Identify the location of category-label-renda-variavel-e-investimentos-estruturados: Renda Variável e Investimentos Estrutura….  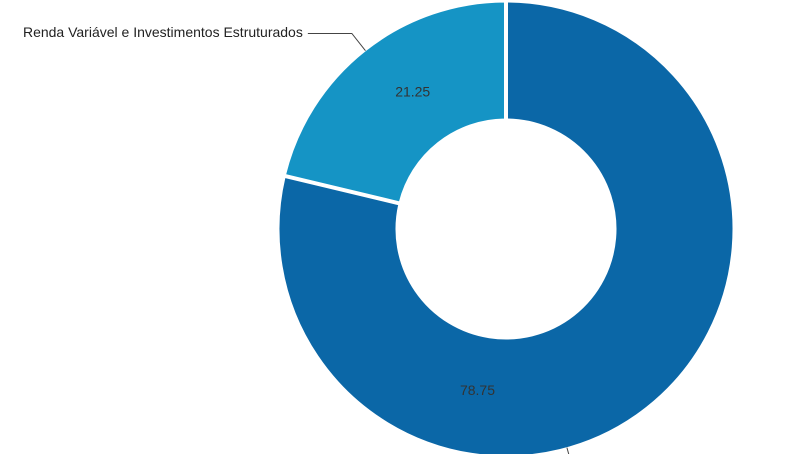
(163, 32).